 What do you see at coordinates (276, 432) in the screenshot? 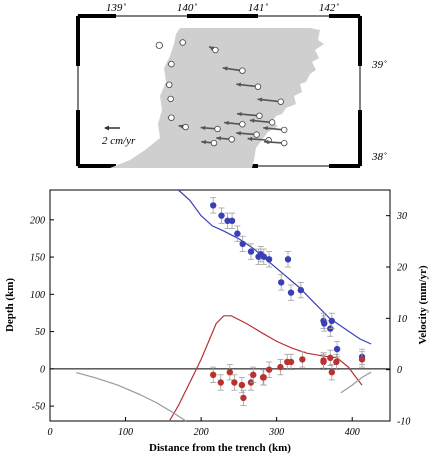
I see `x-tick-label: 300` at bounding box center [276, 432].